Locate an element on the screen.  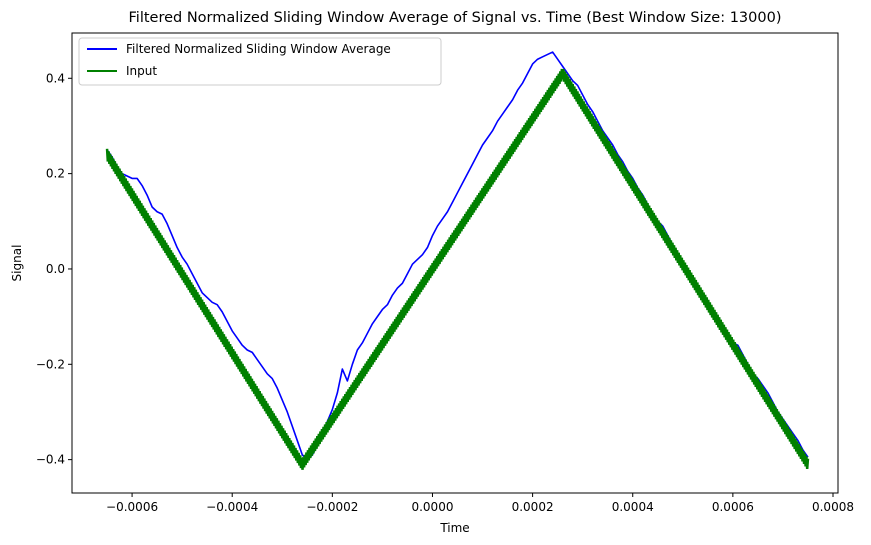
y-tick-label: 0.2 is located at coordinates (55, 174).